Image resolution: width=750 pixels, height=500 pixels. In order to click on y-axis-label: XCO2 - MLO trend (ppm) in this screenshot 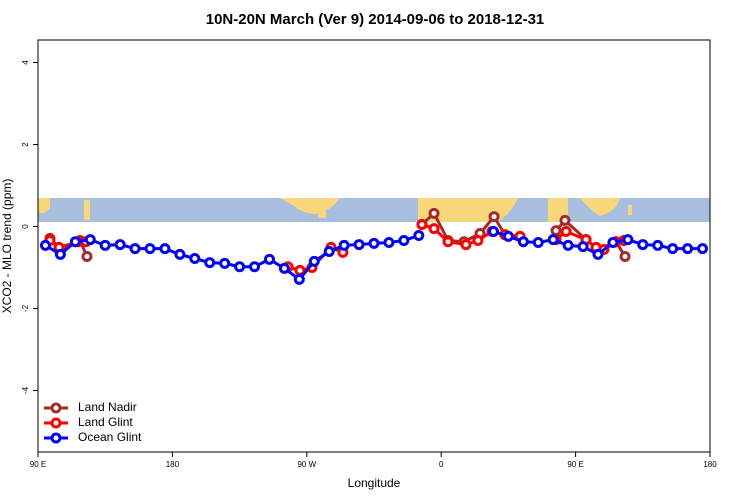, I will do `click(7, 246)`.